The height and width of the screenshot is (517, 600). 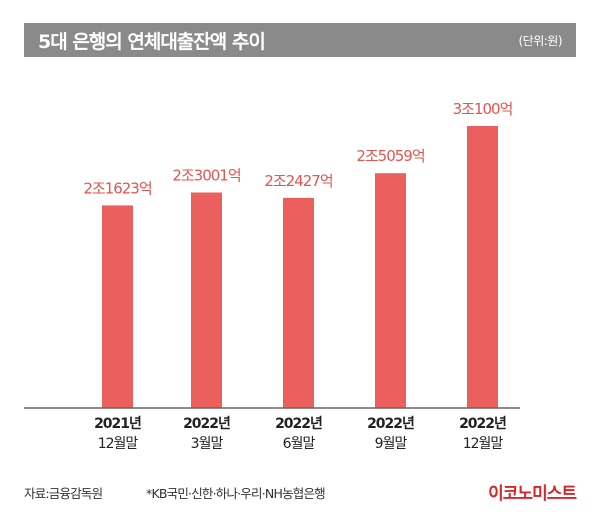 I want to click on x-tick-year-4: 2022년, so click(x=482, y=424).